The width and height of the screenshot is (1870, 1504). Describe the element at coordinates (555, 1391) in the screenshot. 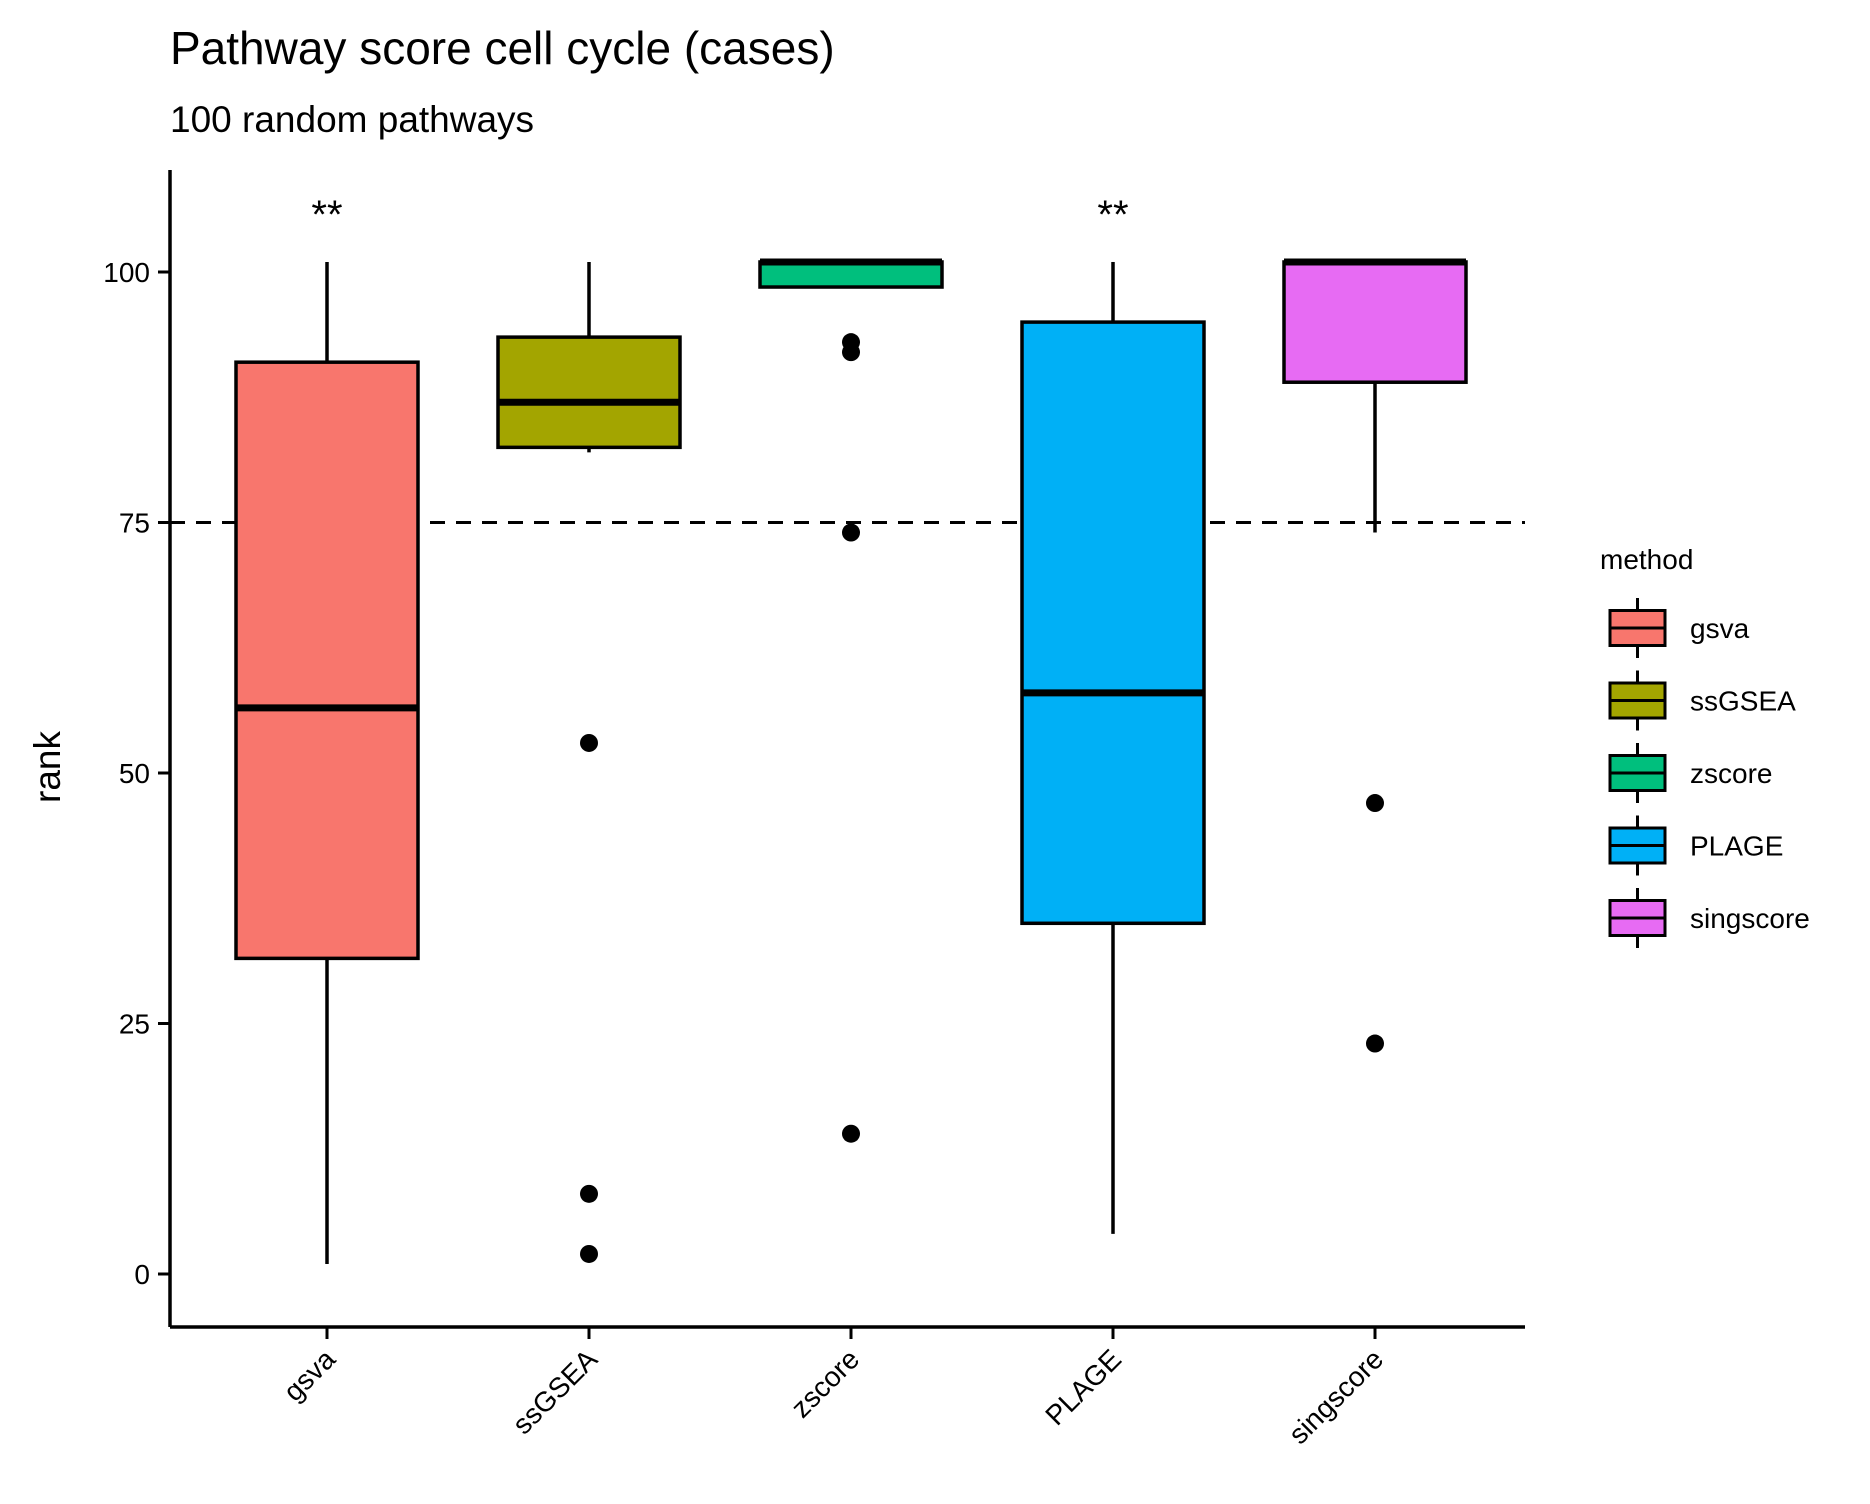

I see `x-tick-label: ssGSEA` at that location.